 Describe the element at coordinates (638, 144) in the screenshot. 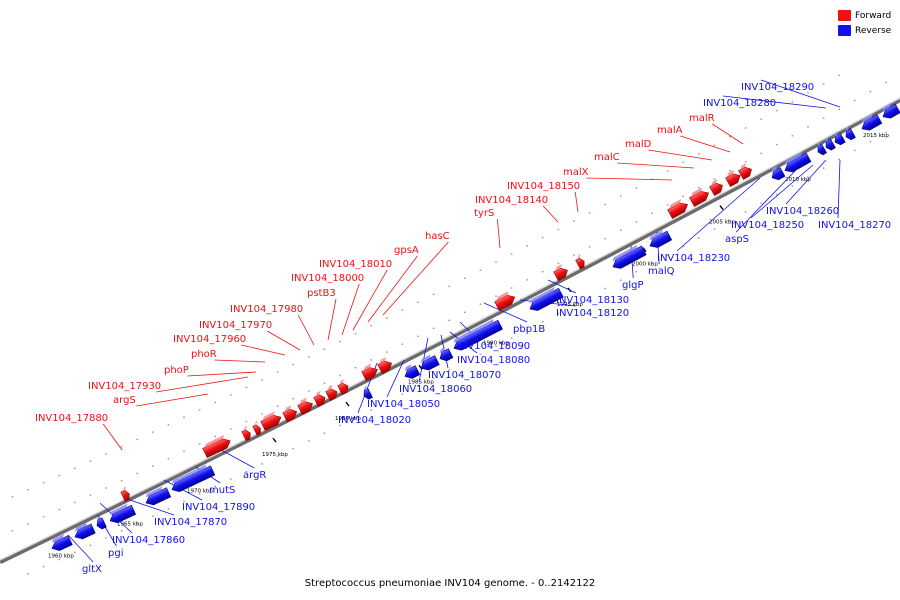

I see `forward-gene-label: malD` at that location.